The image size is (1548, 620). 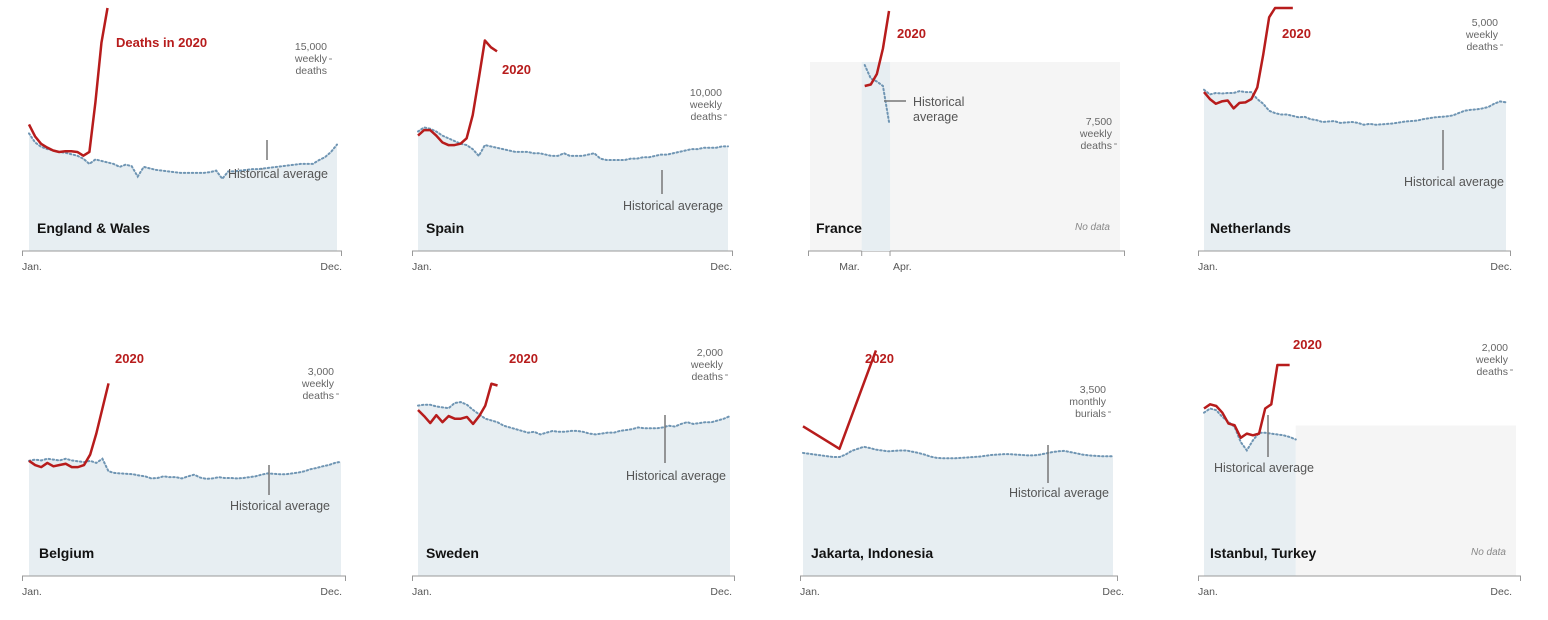 I want to click on chart-title: Jakarta, Indonesia, so click(x=872, y=553).